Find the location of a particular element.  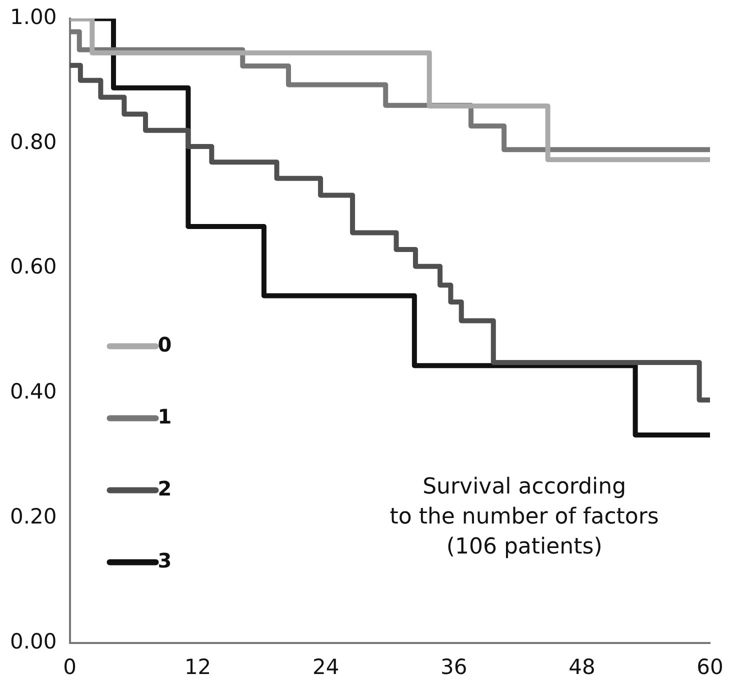

legend-label: 1 is located at coordinates (165, 416).